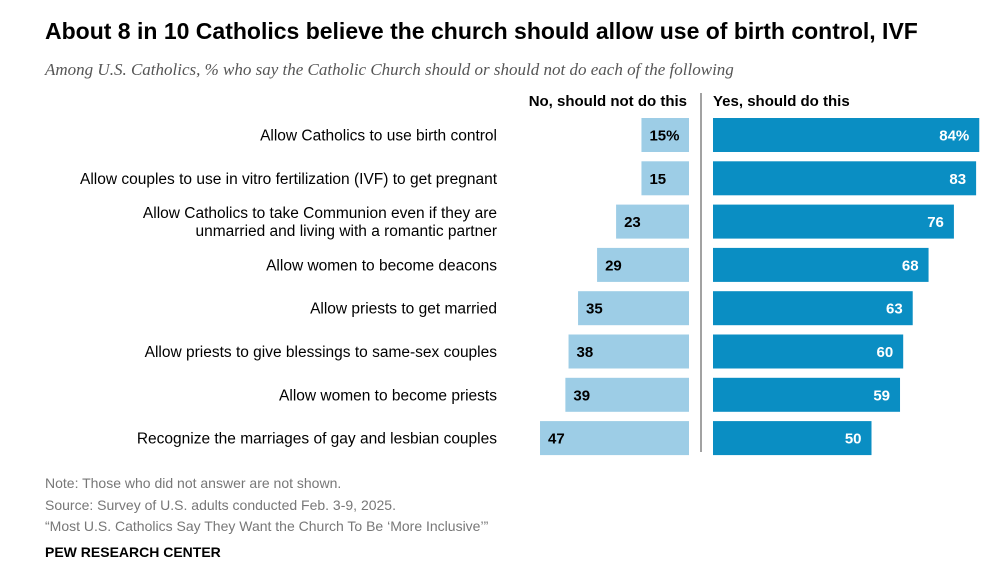 This screenshot has width=1005, height=579. I want to click on data-label-yes: 60, so click(885, 352).